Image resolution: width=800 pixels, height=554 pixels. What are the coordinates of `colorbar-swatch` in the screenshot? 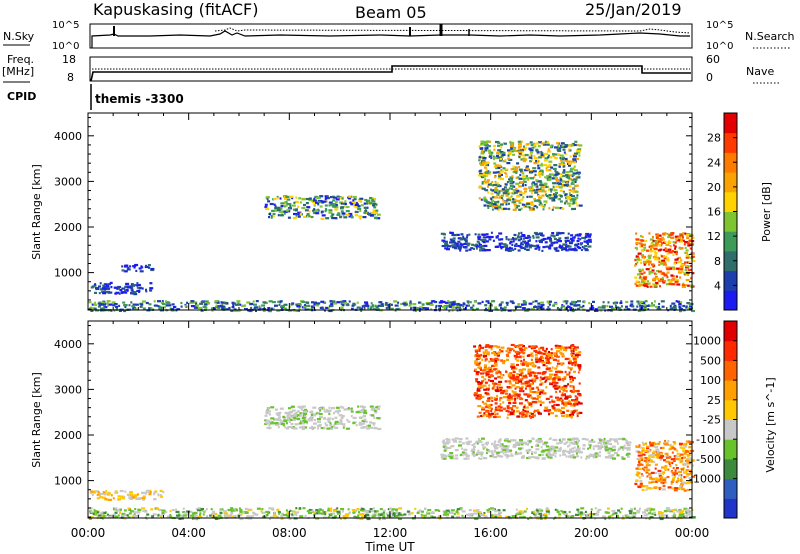 It's located at (730, 241).